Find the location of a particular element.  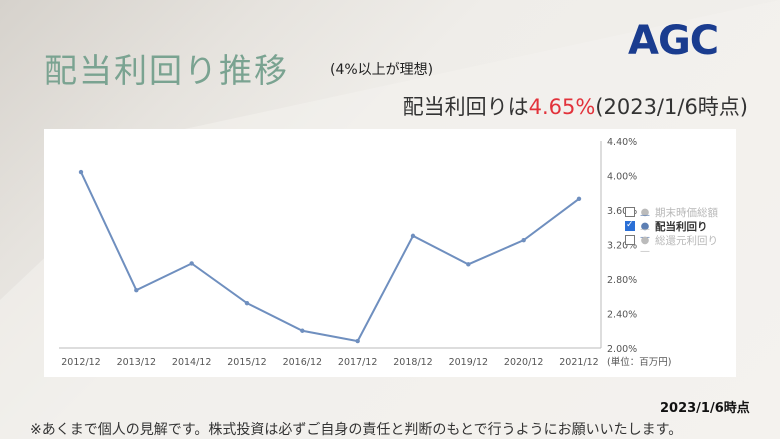

yield-headline: 配当利回りは4.65%(2023/1/6時点) is located at coordinates (575, 106).